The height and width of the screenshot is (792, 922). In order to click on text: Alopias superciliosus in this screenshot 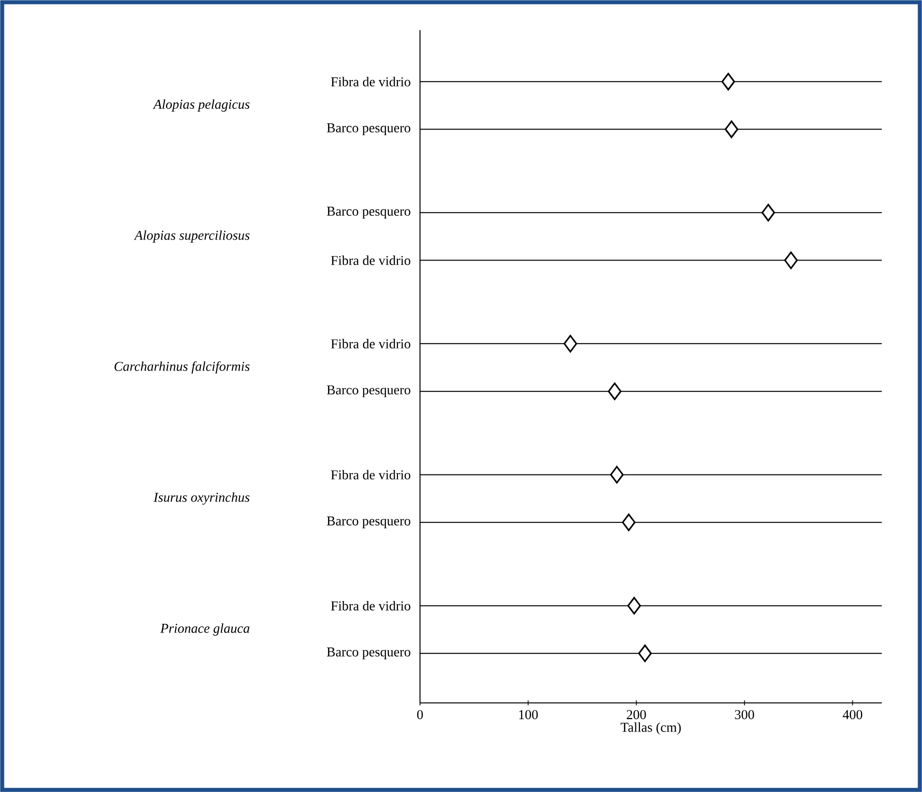, I will do `click(192, 236)`.